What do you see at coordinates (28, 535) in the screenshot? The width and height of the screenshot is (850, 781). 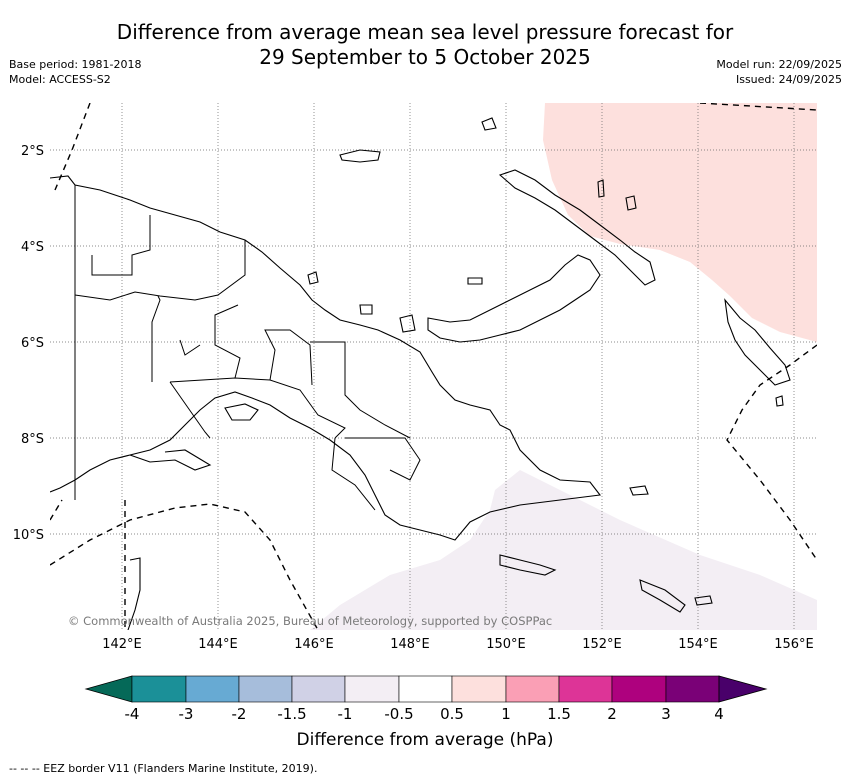 I see `latitude-label: 10°S` at bounding box center [28, 535].